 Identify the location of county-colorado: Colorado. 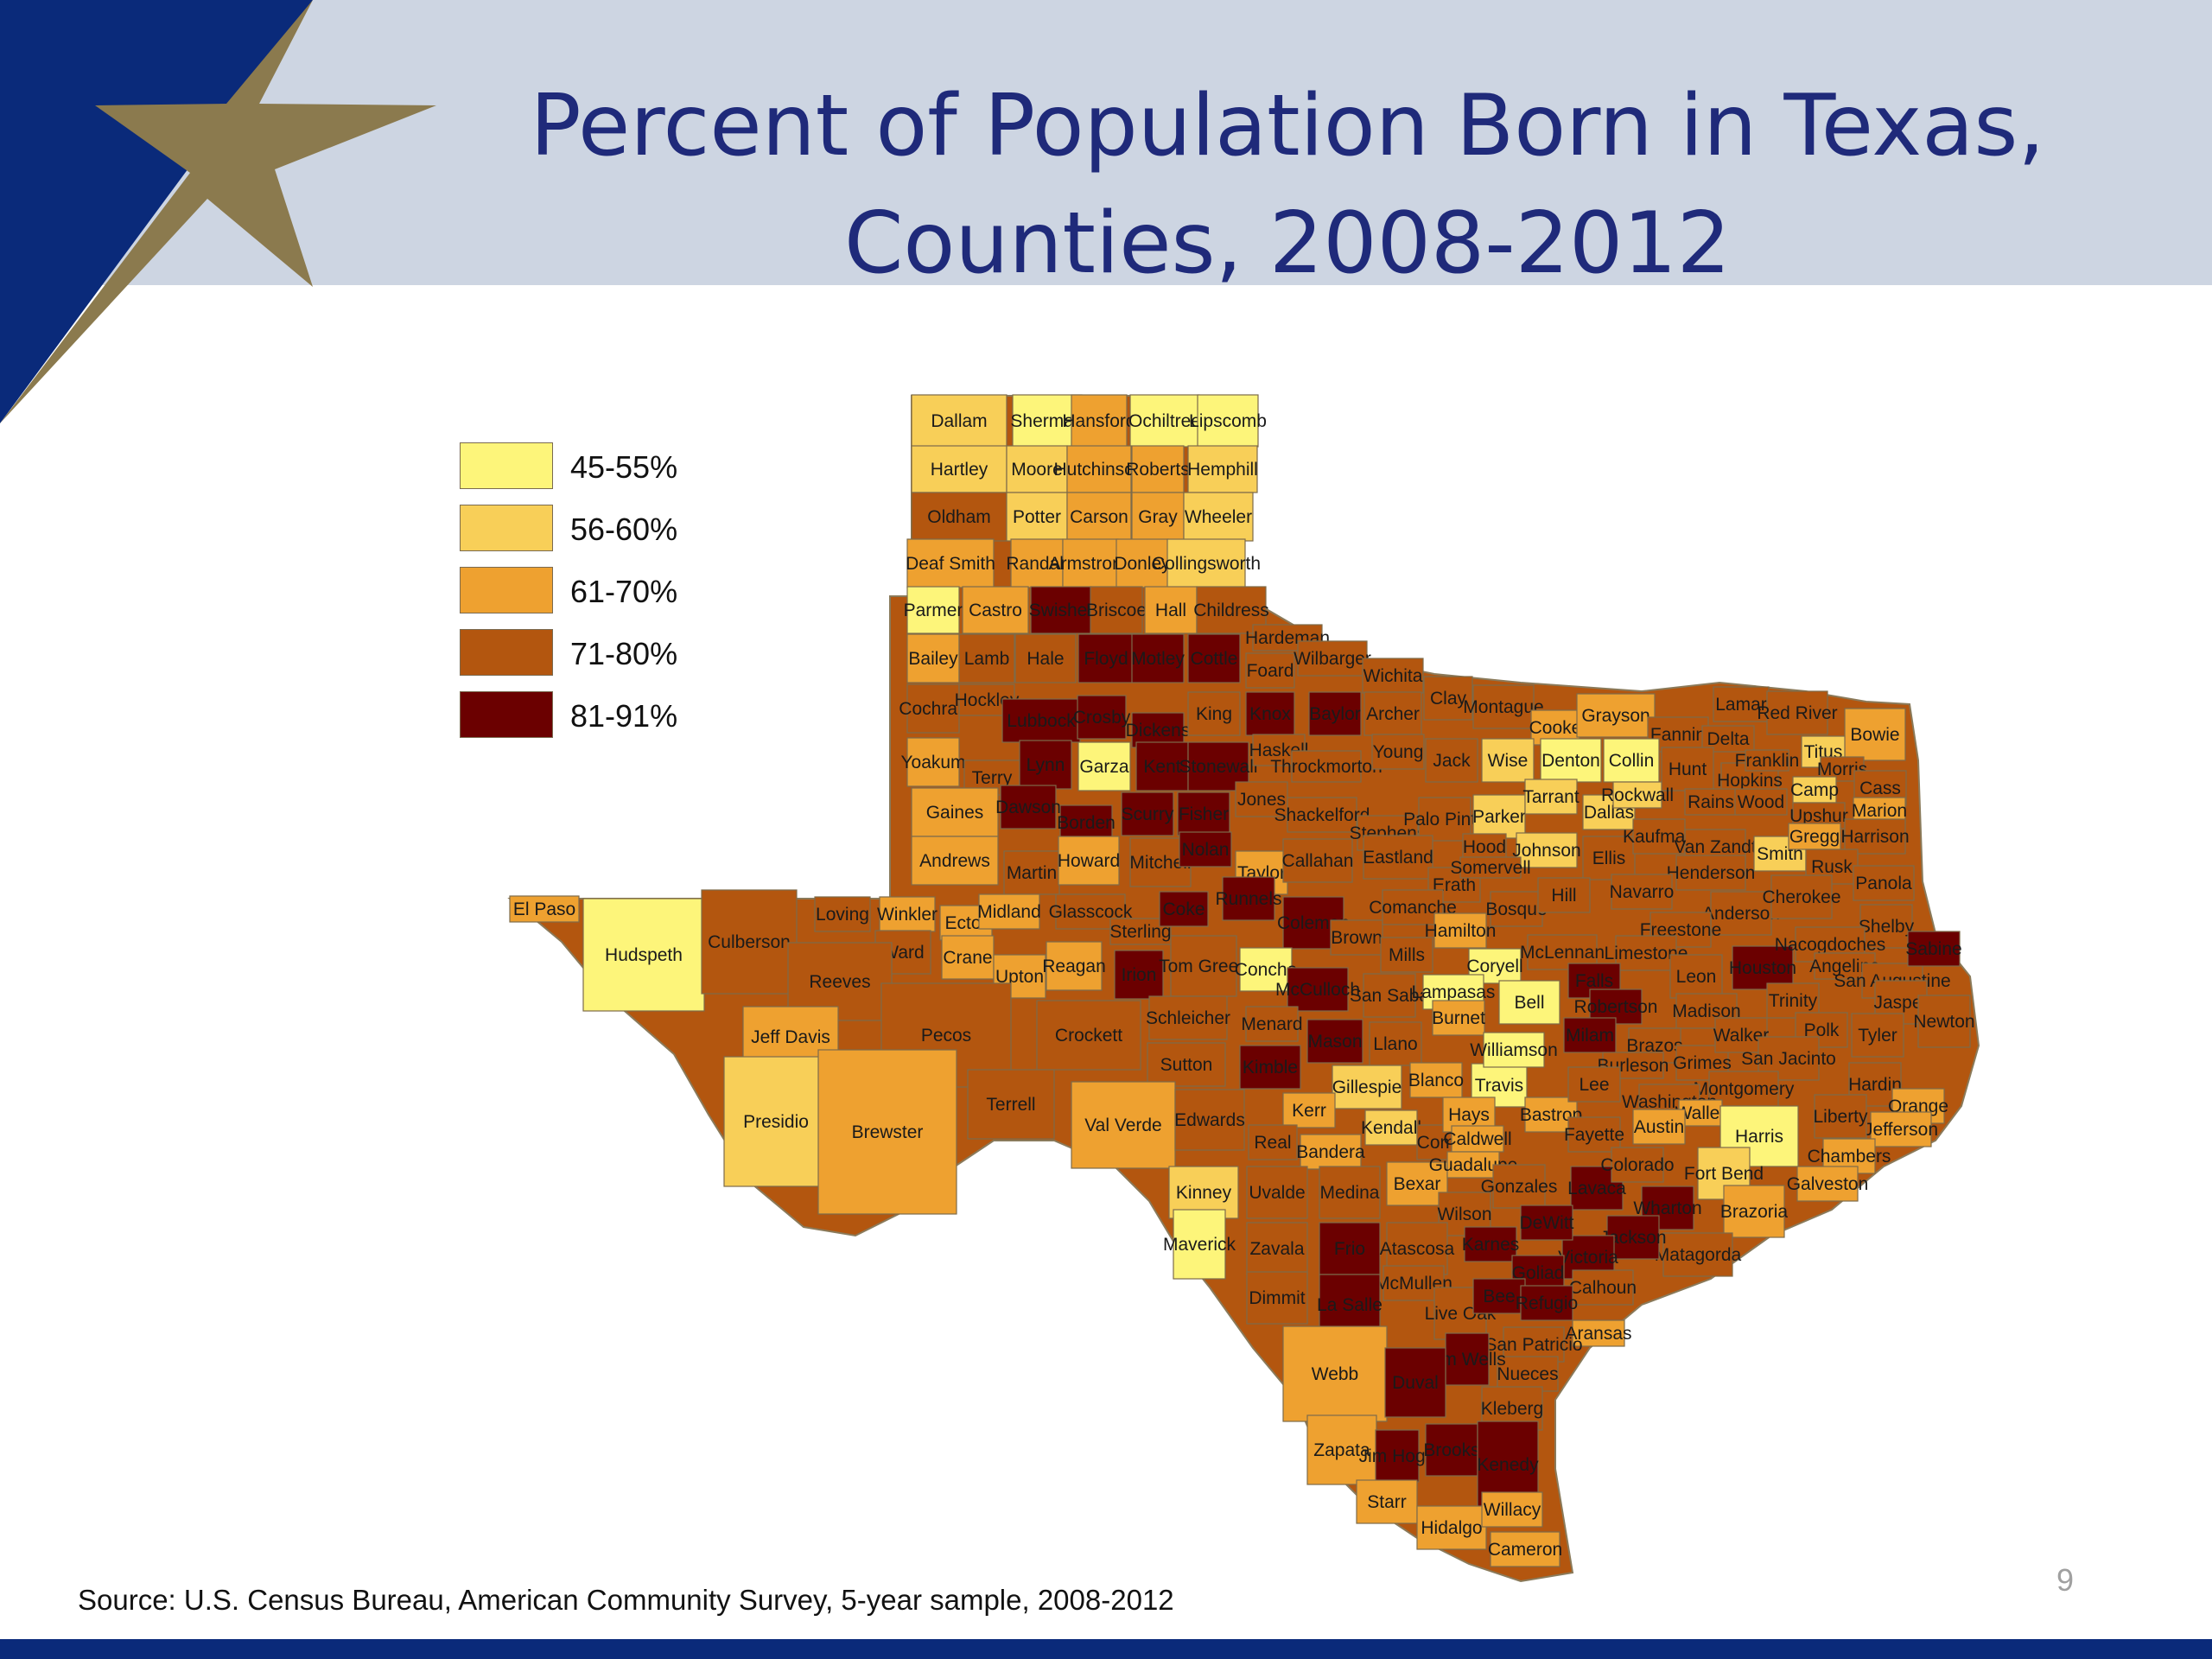
(1637, 1165).